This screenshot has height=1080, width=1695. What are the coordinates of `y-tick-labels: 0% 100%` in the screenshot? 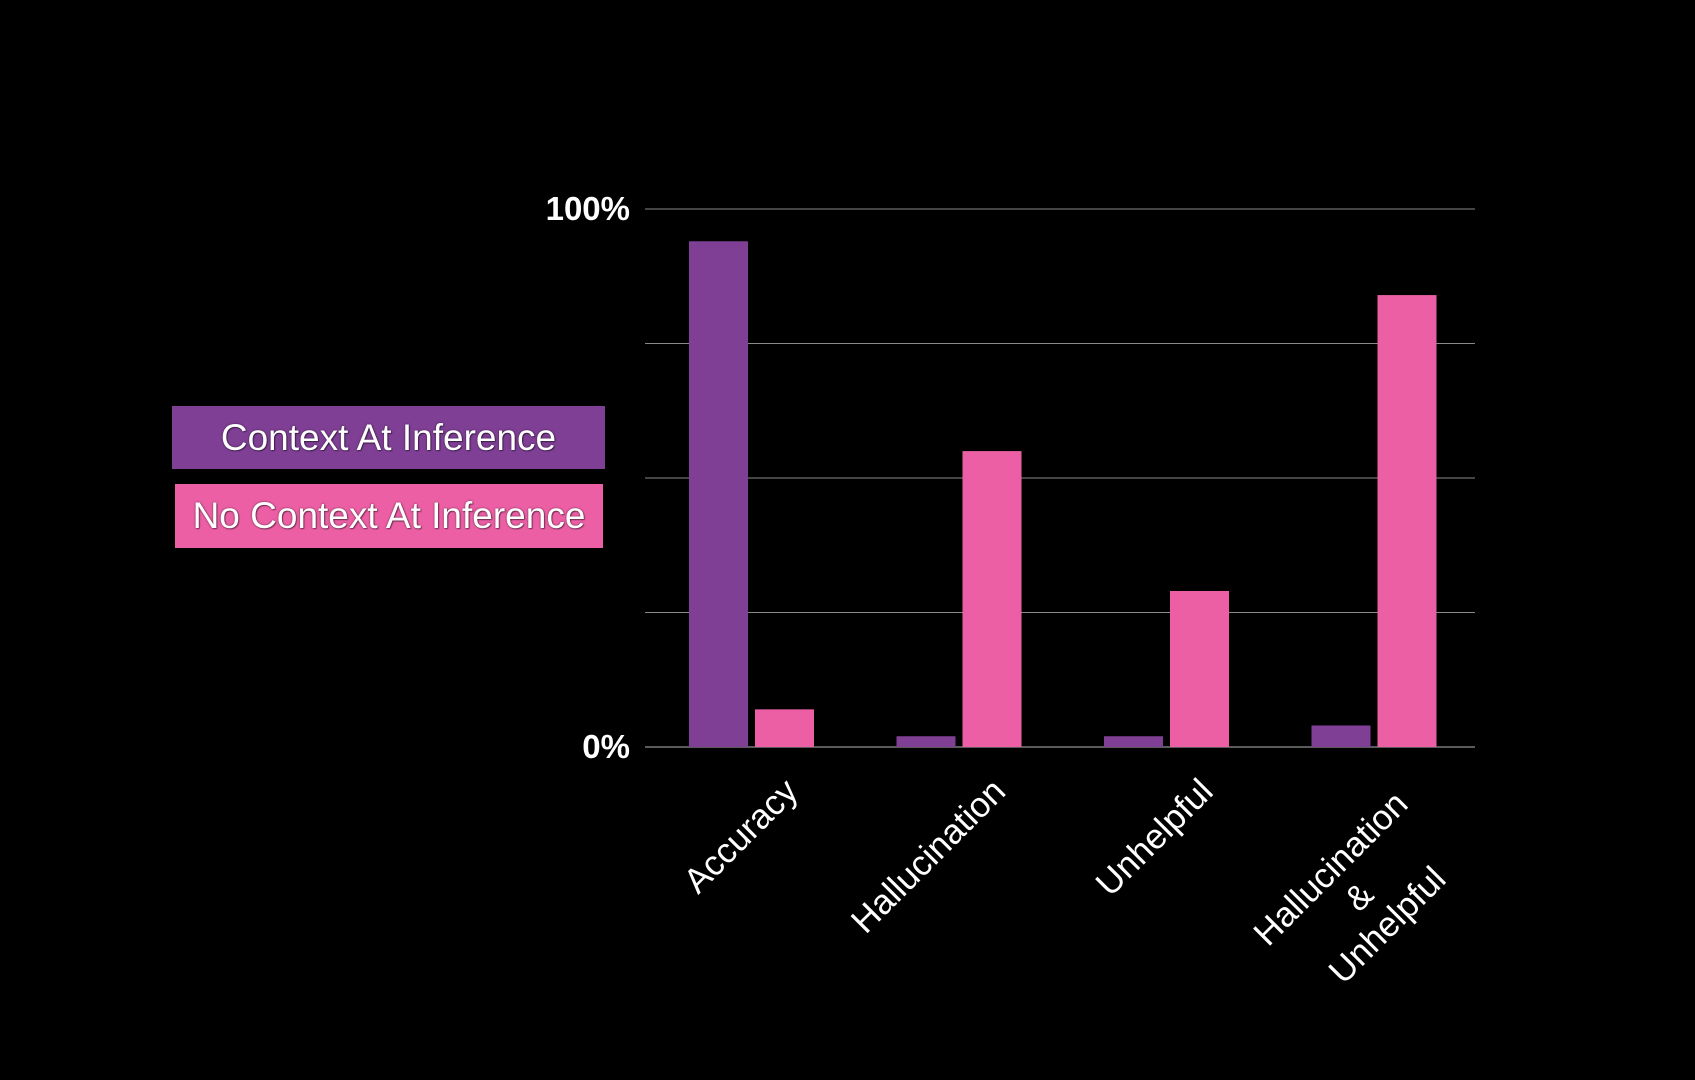 It's located at (588, 477).